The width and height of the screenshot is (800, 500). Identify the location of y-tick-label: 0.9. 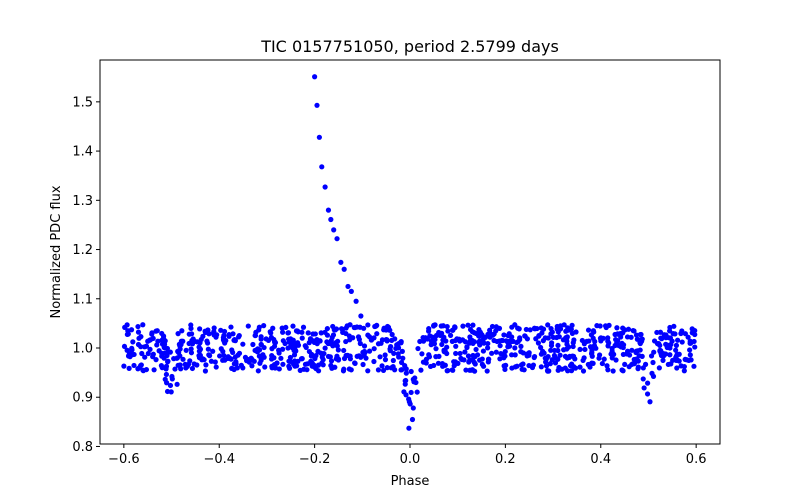
(82, 398).